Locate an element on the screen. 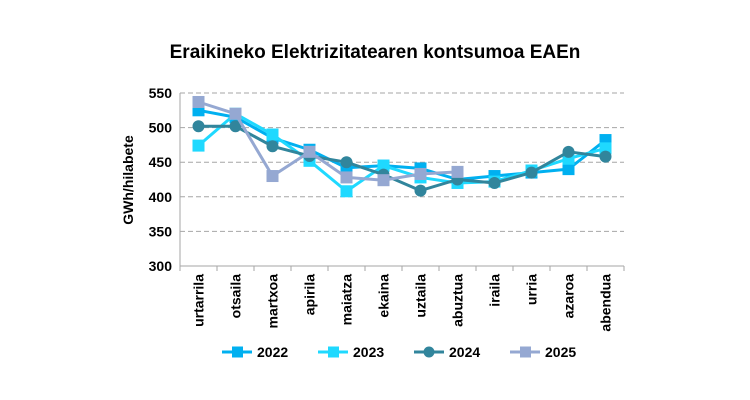 Image resolution: width=750 pixels, height=400 pixels. x-tick-label: urria is located at coordinates (532, 289).